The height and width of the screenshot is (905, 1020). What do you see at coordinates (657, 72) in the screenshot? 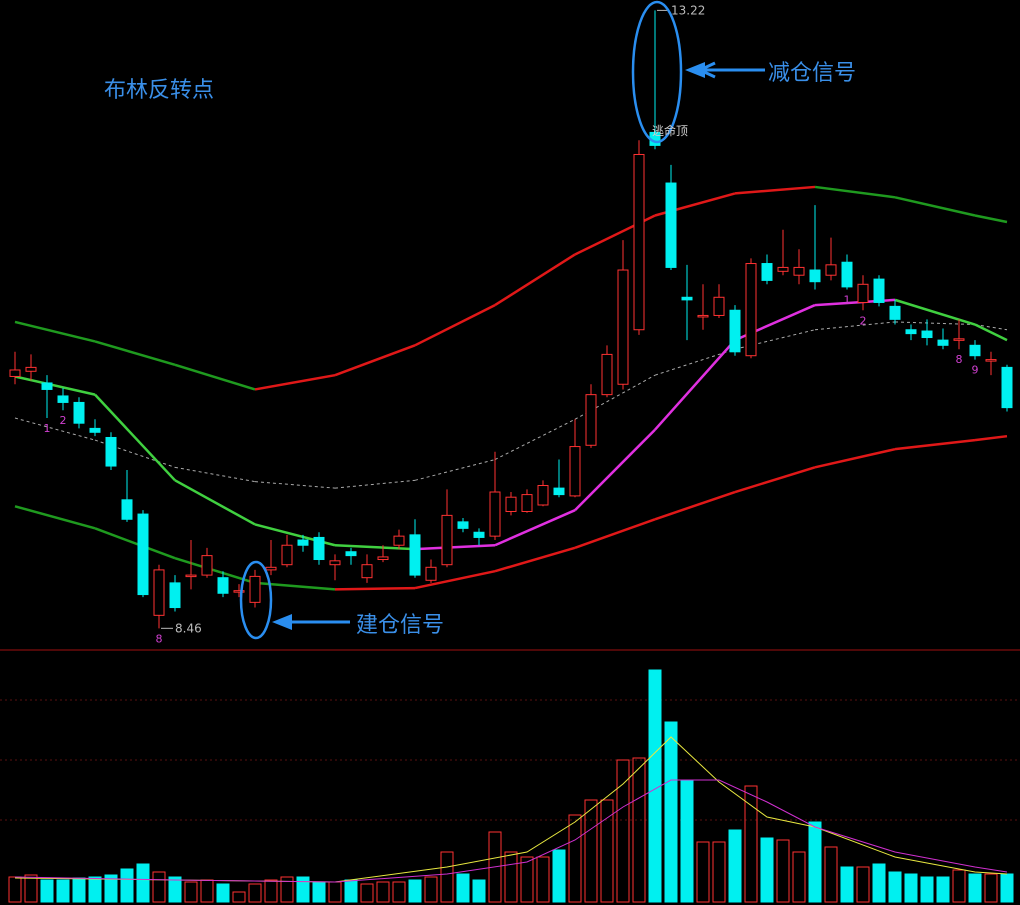
I see `signal-ellipse` at bounding box center [657, 72].